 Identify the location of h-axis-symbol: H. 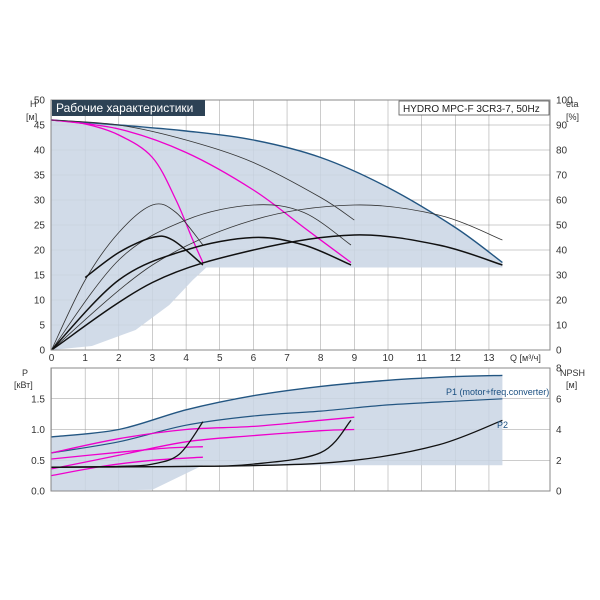
(33, 104).